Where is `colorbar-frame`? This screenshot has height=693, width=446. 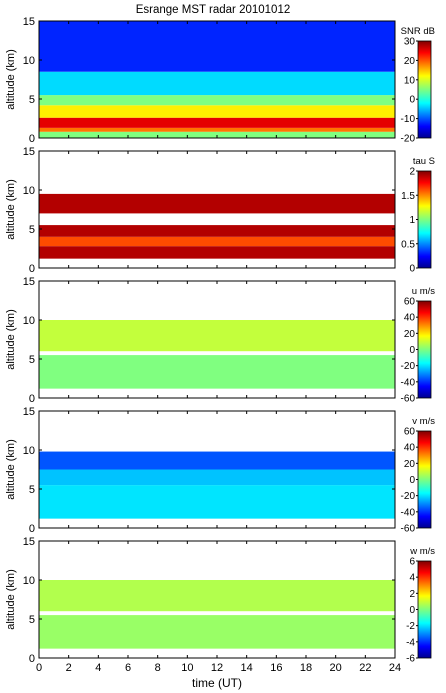
colorbar-frame is located at coordinates (424, 89).